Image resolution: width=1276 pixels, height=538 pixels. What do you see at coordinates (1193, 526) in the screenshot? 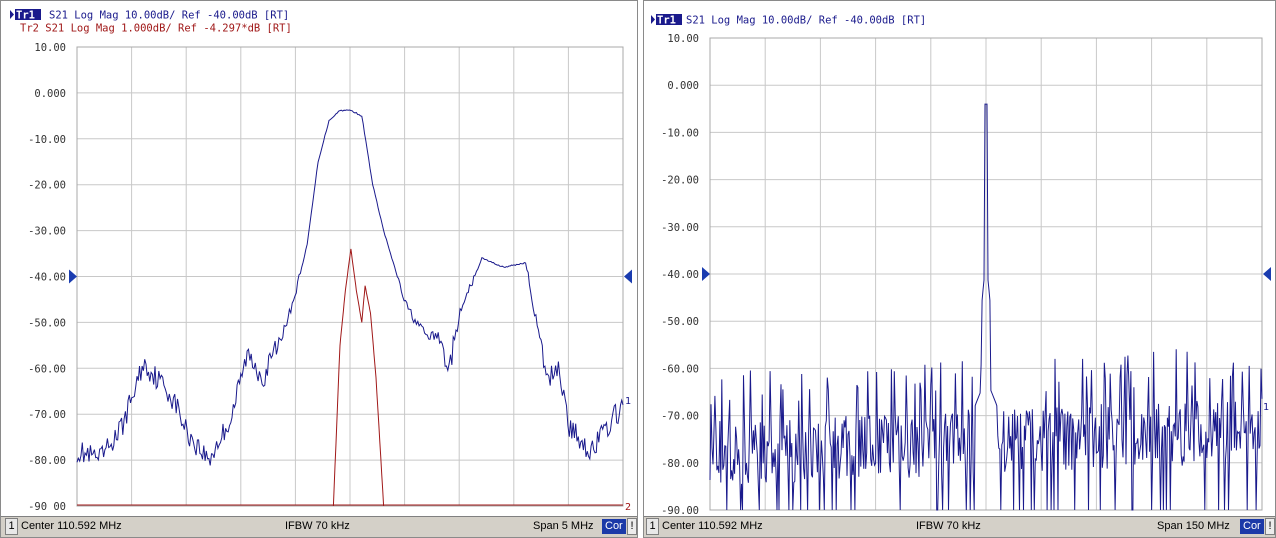
I see `span-value: Span 150 MHz` at bounding box center [1193, 526].